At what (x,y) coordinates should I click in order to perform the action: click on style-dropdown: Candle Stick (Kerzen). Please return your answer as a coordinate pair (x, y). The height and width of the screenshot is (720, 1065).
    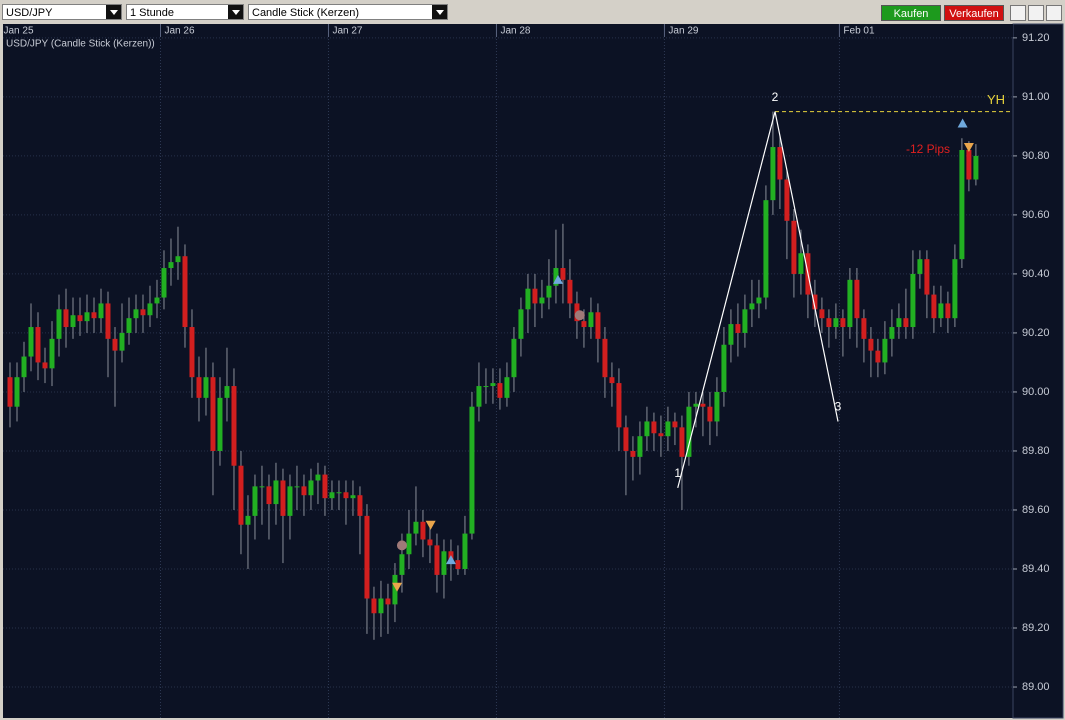
    Looking at the image, I should click on (348, 12).